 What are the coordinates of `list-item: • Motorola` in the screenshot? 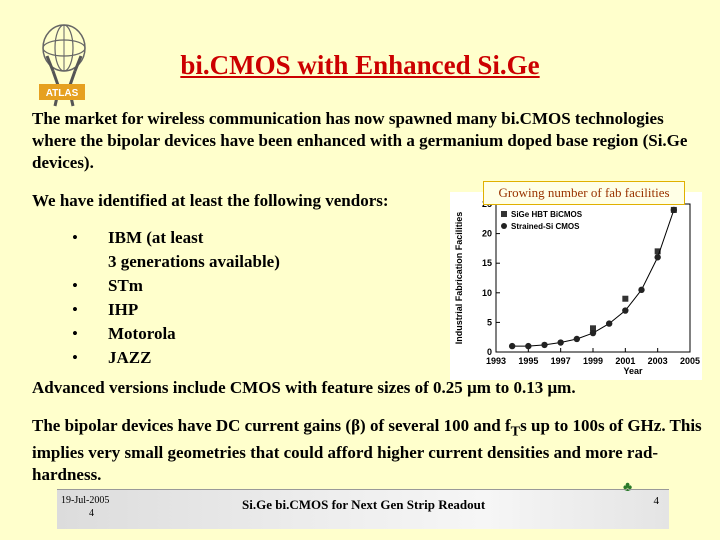 It's located at (200, 334).